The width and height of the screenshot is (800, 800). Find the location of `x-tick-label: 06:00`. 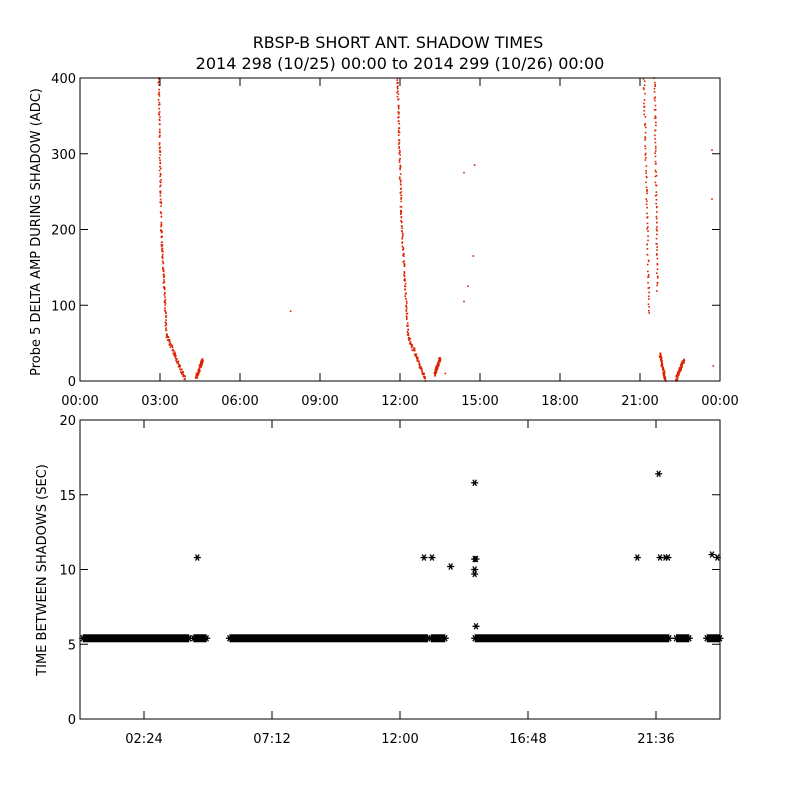

x-tick-label: 06:00 is located at coordinates (239, 401).